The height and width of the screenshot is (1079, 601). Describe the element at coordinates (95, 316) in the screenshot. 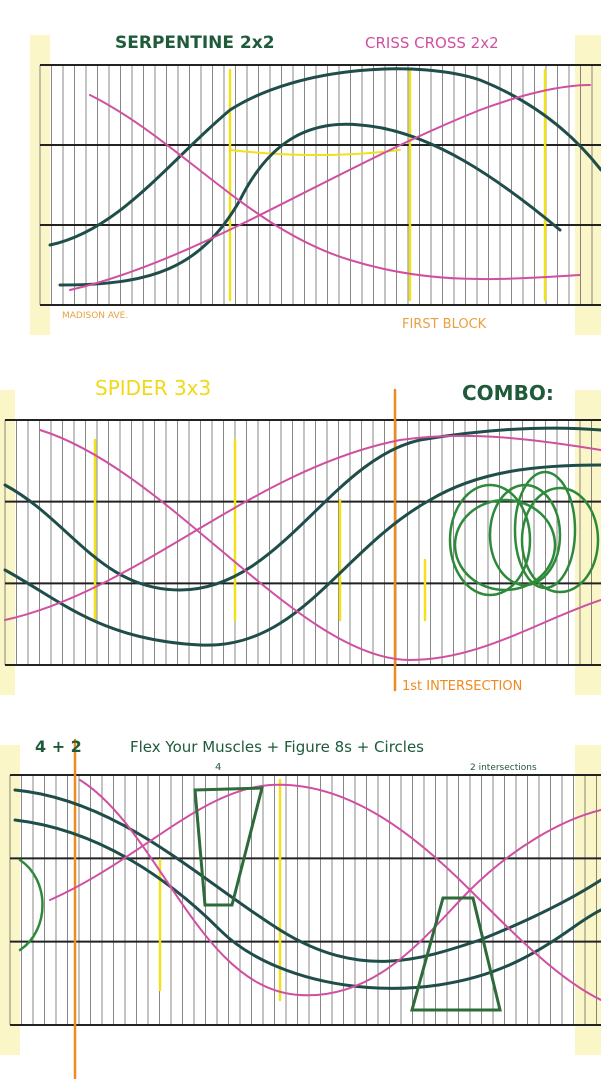

I see `street-label: MADISON AVE.` at that location.